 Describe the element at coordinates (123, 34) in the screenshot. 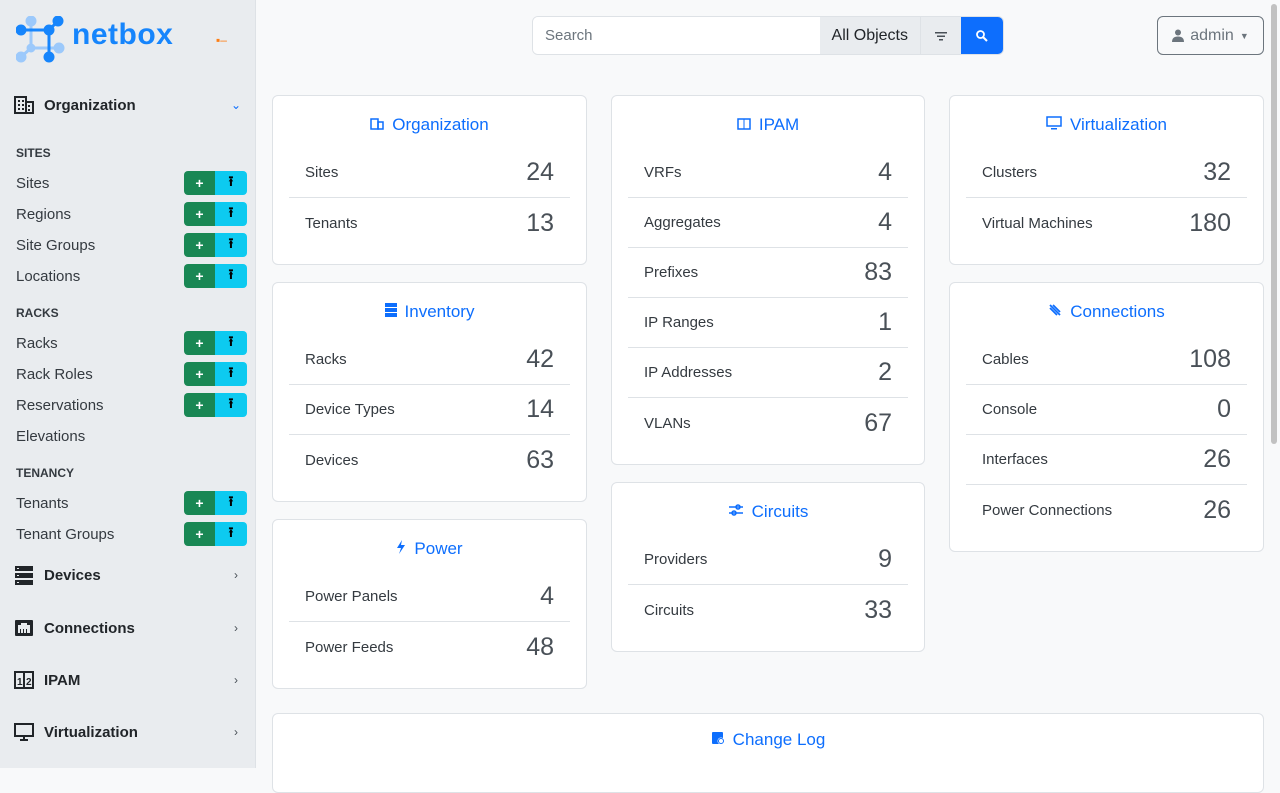

I see `brand-name: netbox` at that location.